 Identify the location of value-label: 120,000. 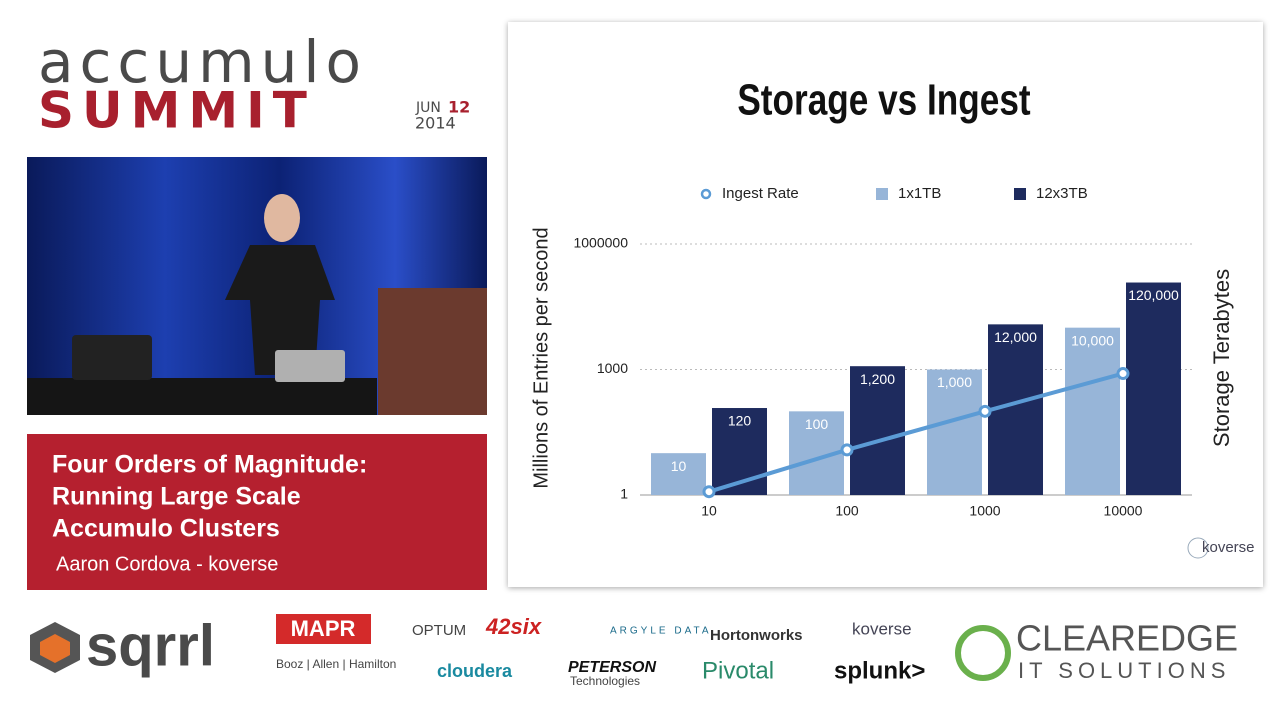
(1153, 295).